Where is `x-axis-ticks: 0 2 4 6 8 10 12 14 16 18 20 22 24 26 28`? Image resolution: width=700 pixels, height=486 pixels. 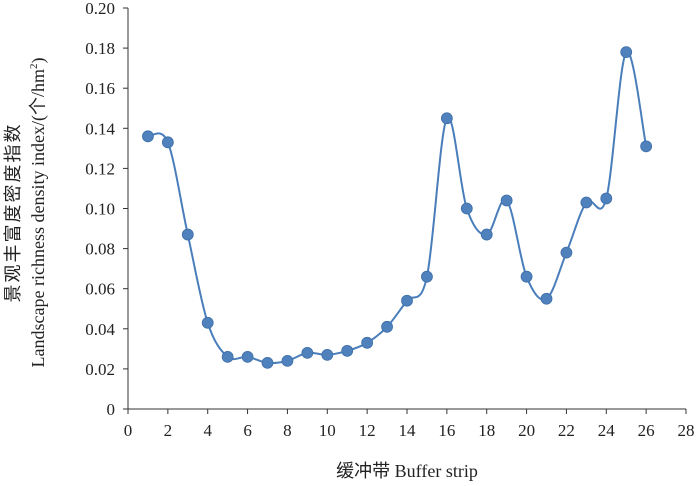 x-axis-ticks: 0 2 4 6 8 10 12 14 16 18 20 22 24 26 28 is located at coordinates (409, 424).